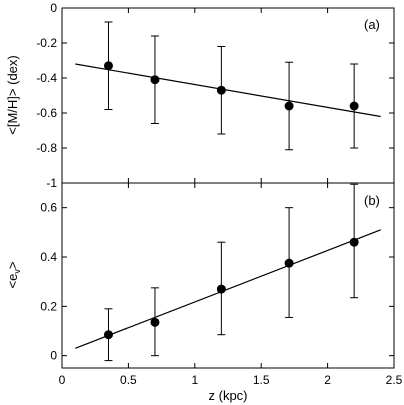 The width and height of the screenshot is (404, 405). I want to click on x-tick-label: 0.5, so click(128, 380).